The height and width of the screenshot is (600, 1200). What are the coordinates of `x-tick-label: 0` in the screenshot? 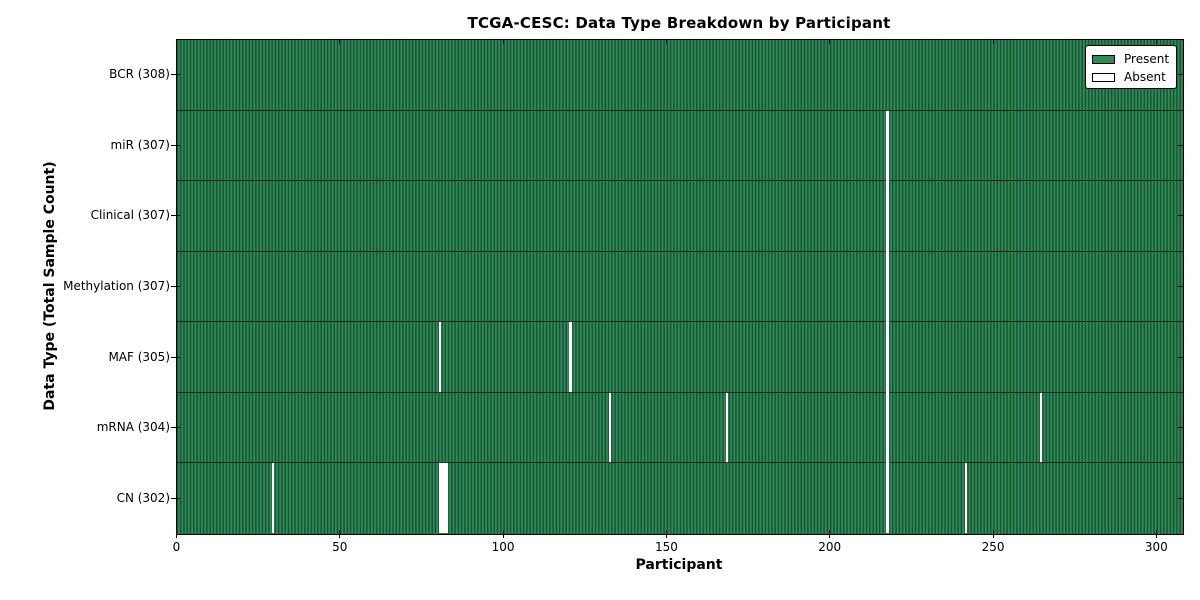 It's located at (176, 547).